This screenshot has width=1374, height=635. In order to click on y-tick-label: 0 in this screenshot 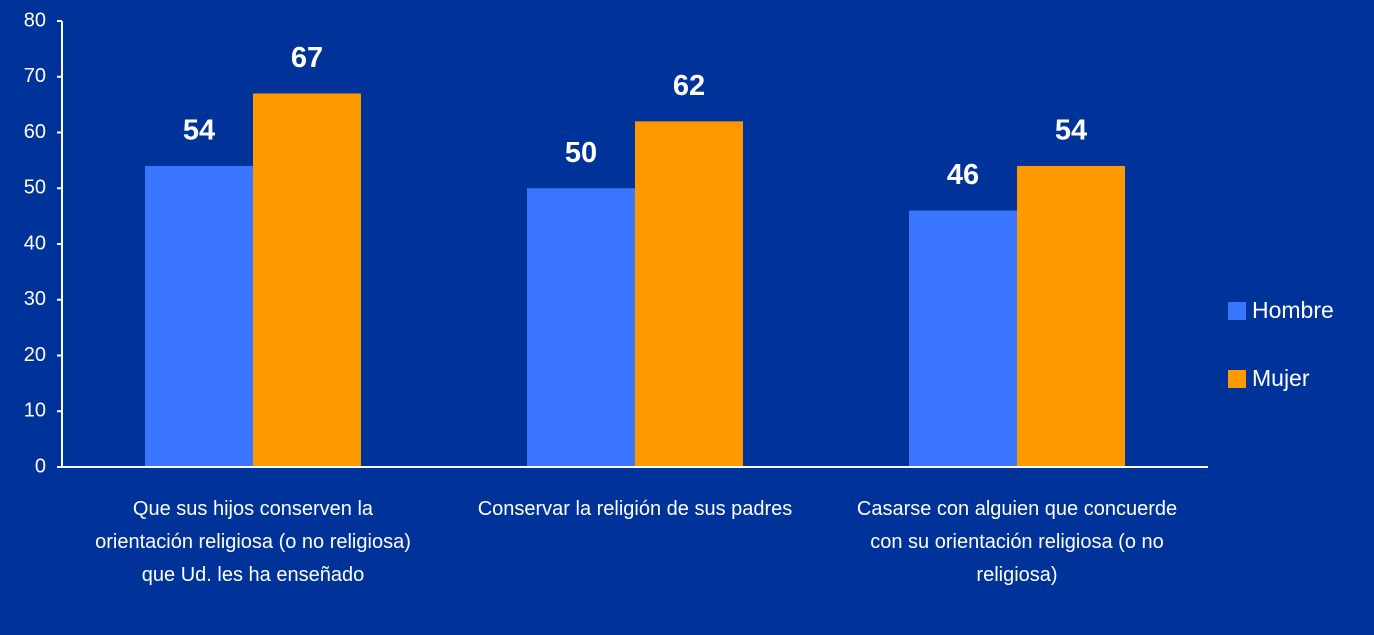, I will do `click(40, 466)`.